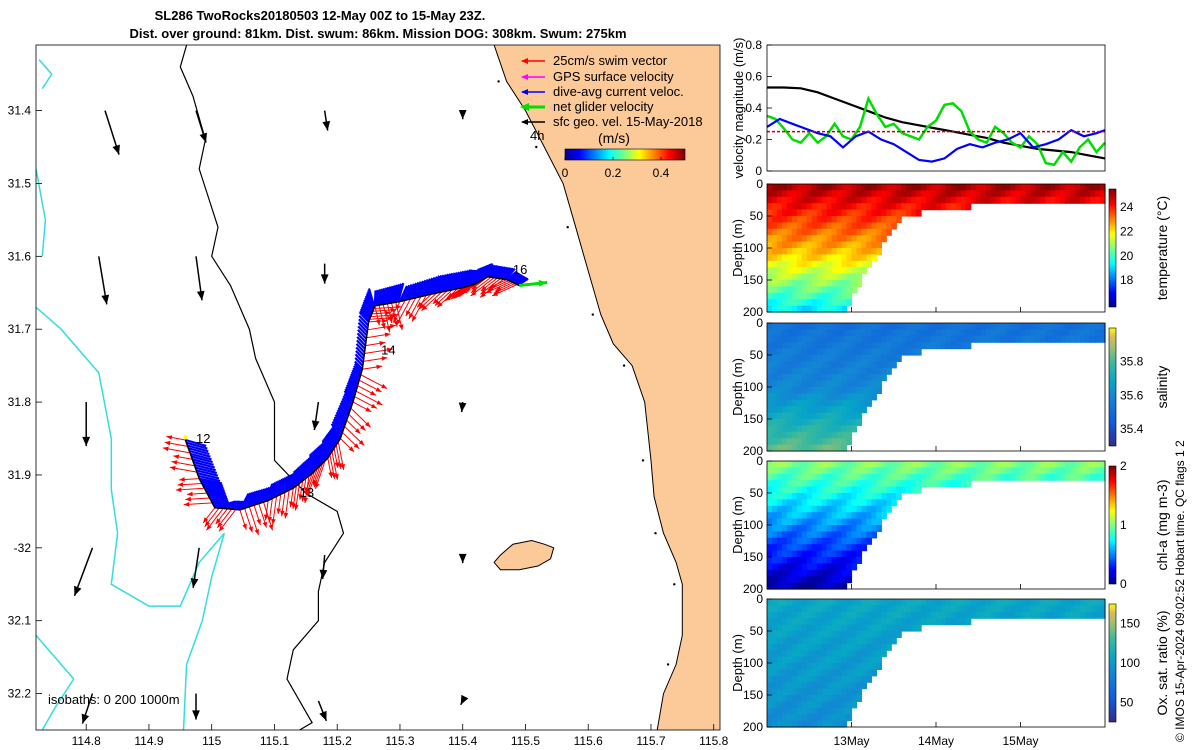 This screenshot has width=1200, height=750. What do you see at coordinates (262, 387) in the screenshot?
I see `isobath-200m` at bounding box center [262, 387].